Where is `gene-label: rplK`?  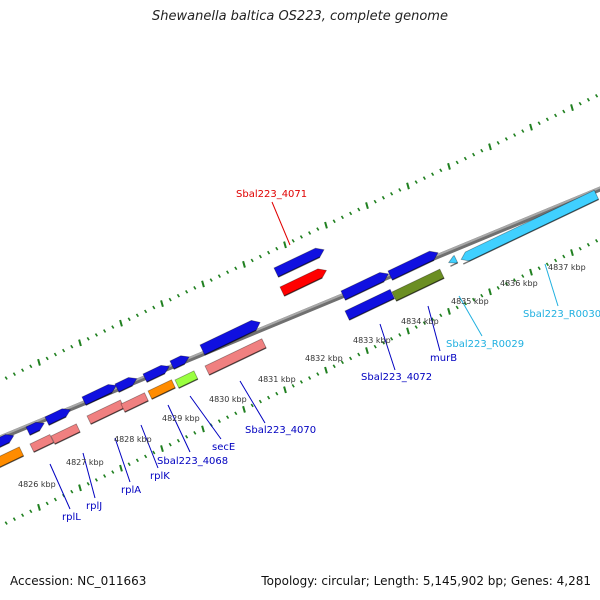
gene-label: rplK is located at coordinates (160, 476).